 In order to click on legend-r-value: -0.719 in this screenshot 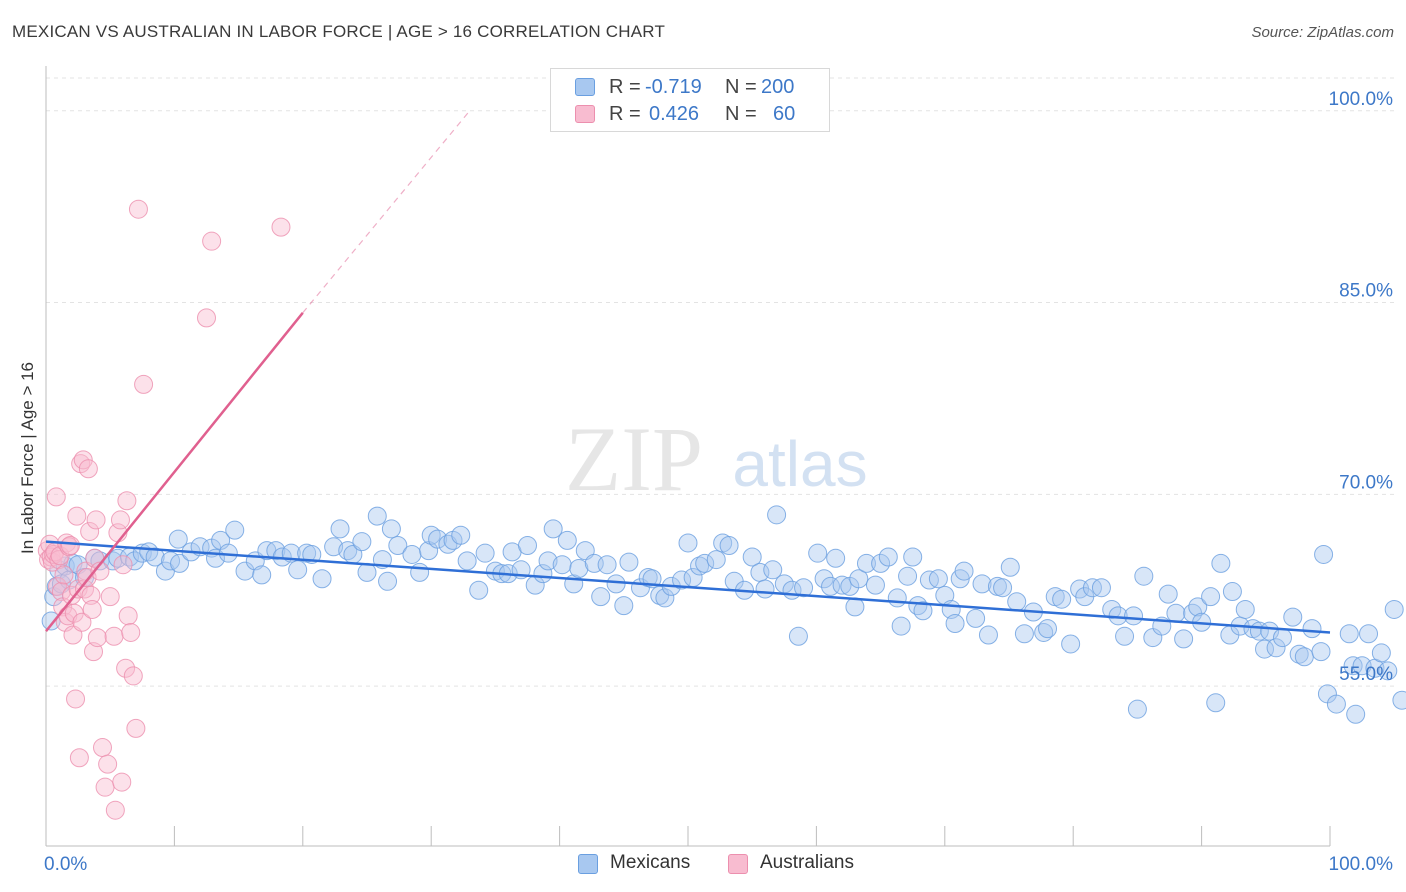, I will do `click(673, 87)`.